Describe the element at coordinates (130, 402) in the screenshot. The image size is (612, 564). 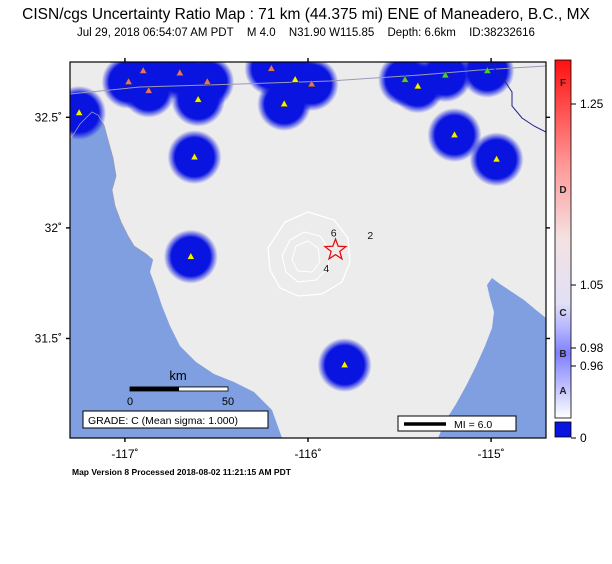
I see `scale-bar-tick-0: 0` at that location.